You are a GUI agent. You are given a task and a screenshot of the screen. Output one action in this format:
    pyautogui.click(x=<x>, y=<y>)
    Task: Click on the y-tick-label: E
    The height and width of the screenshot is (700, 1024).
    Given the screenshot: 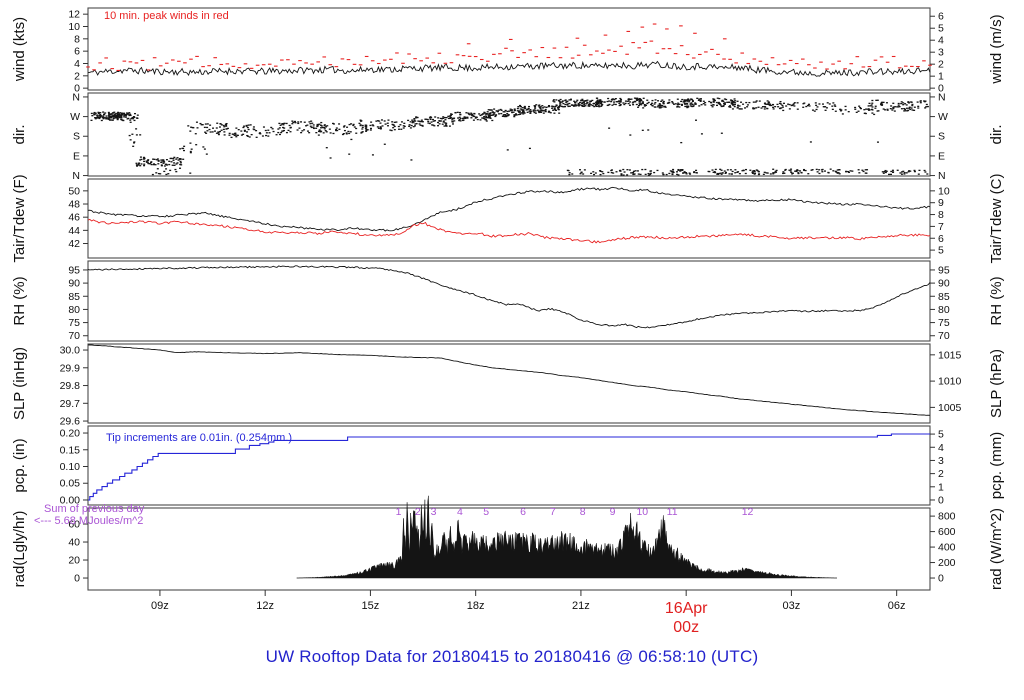 What is the action you would take?
    pyautogui.click(x=76, y=156)
    